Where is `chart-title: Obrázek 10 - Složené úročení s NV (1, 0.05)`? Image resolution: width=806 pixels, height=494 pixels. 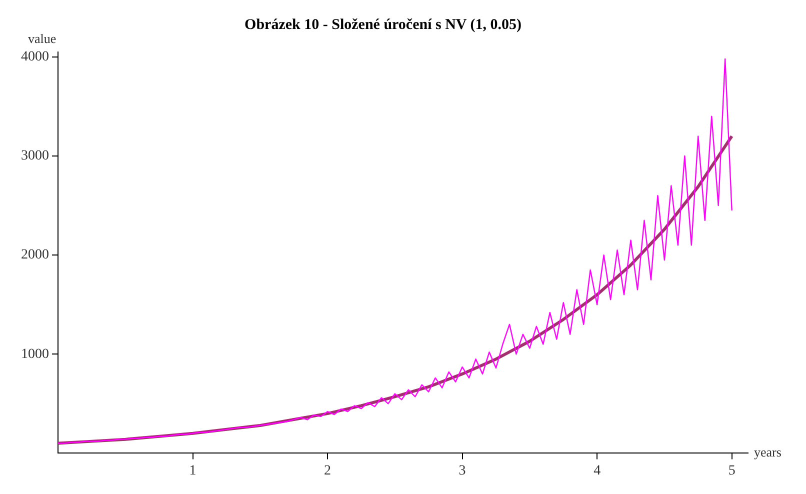 chart-title: Obrázek 10 - Složené úročení s NV (1, 0.05) is located at coordinates (383, 24).